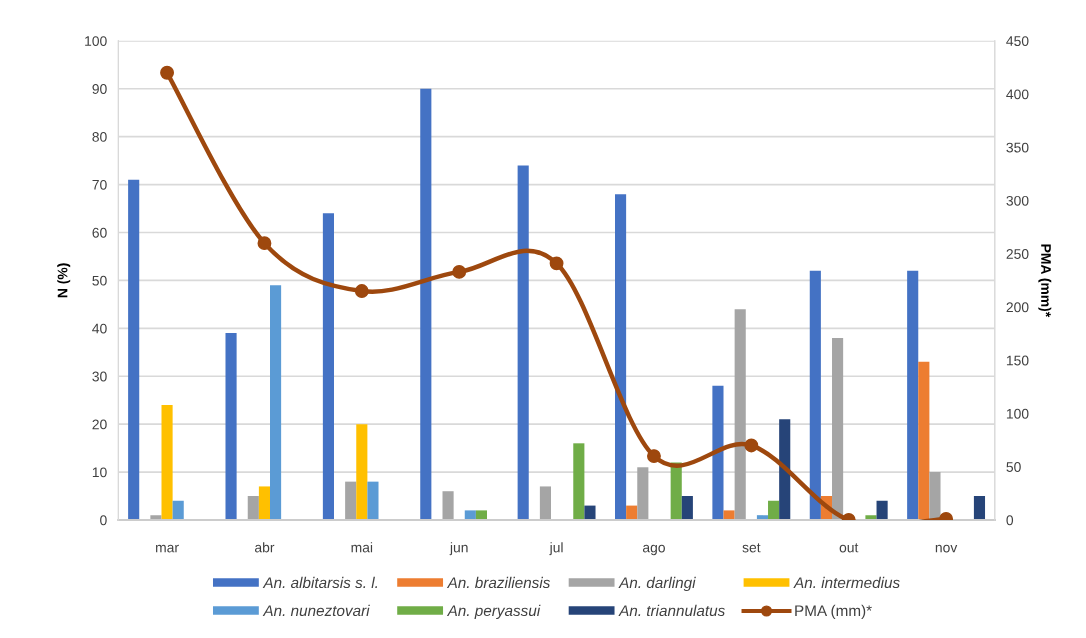 This screenshot has width=1086, height=638. What do you see at coordinates (99, 472) in the screenshot?
I see `y-tick-label: 10` at bounding box center [99, 472].